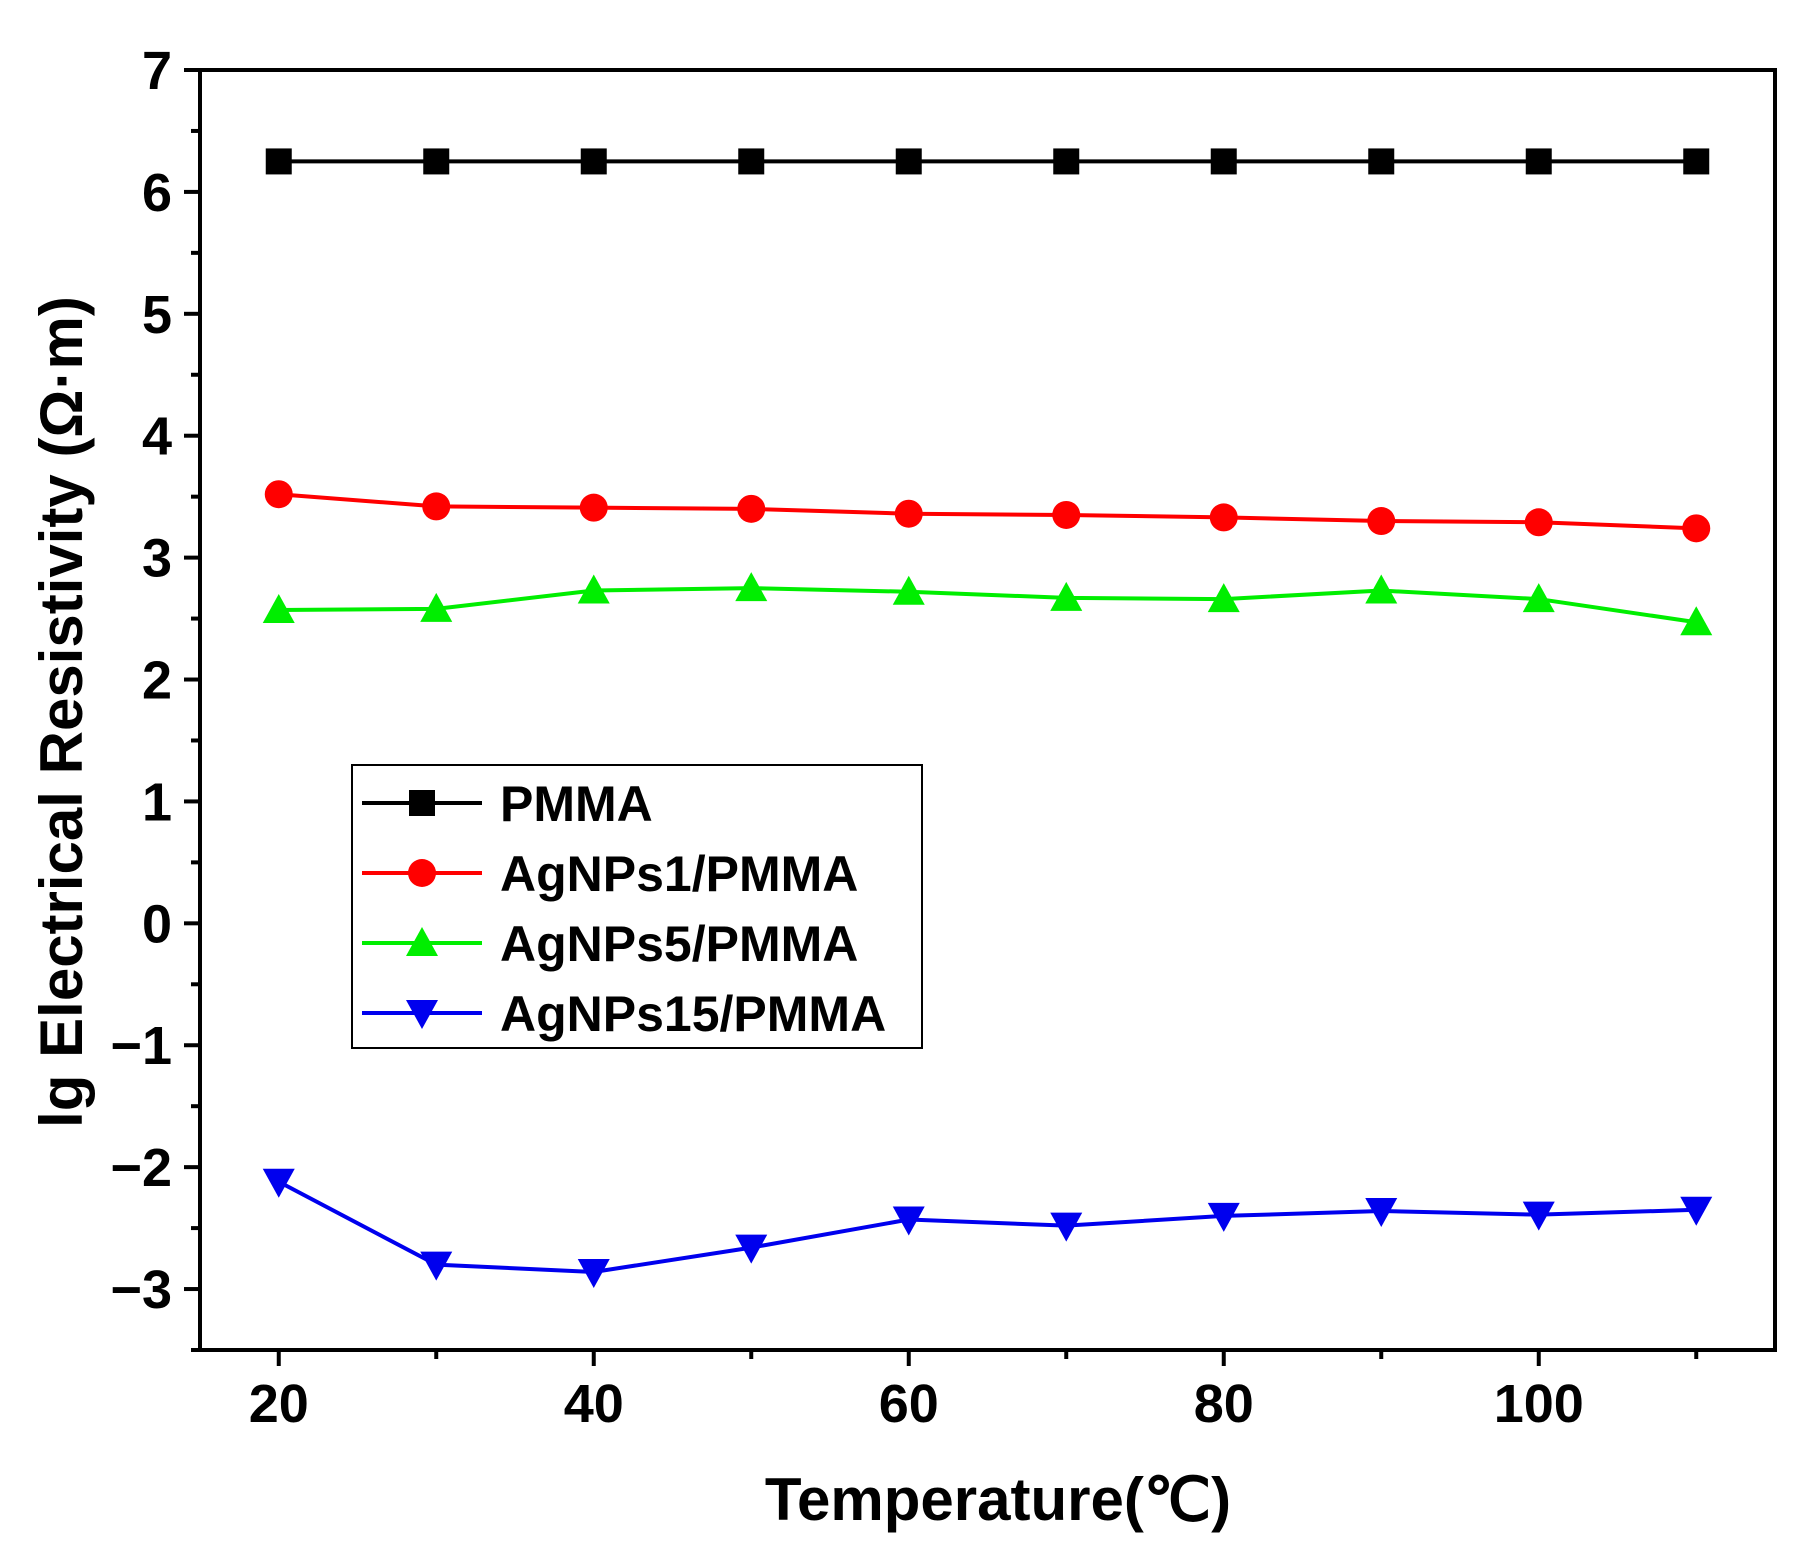 The height and width of the screenshot is (1560, 1805). I want to click on series-agnps5-pmma, so click(987, 604).